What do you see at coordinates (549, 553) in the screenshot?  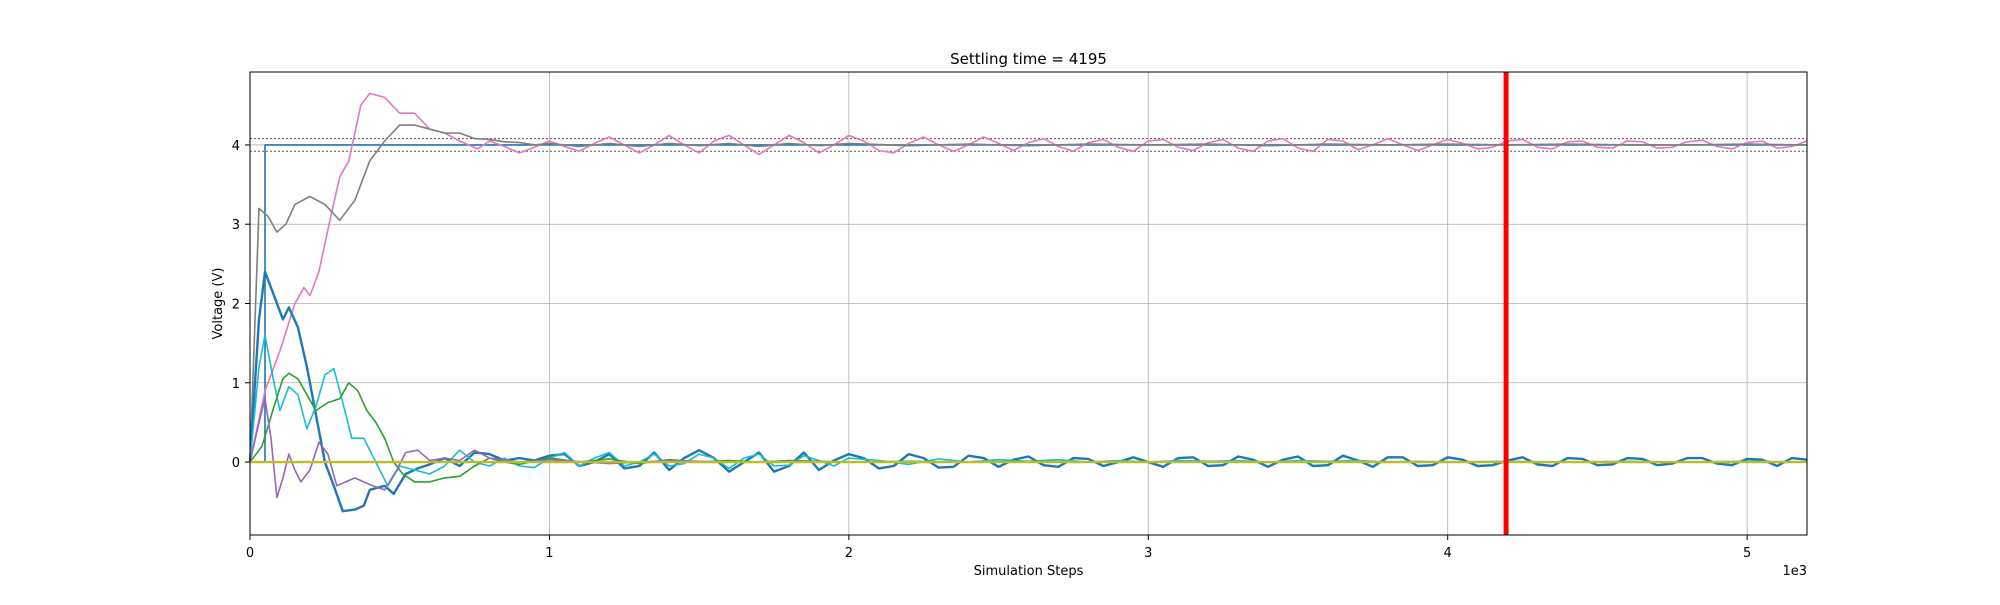 I see `x-tick-label: 1` at bounding box center [549, 553].